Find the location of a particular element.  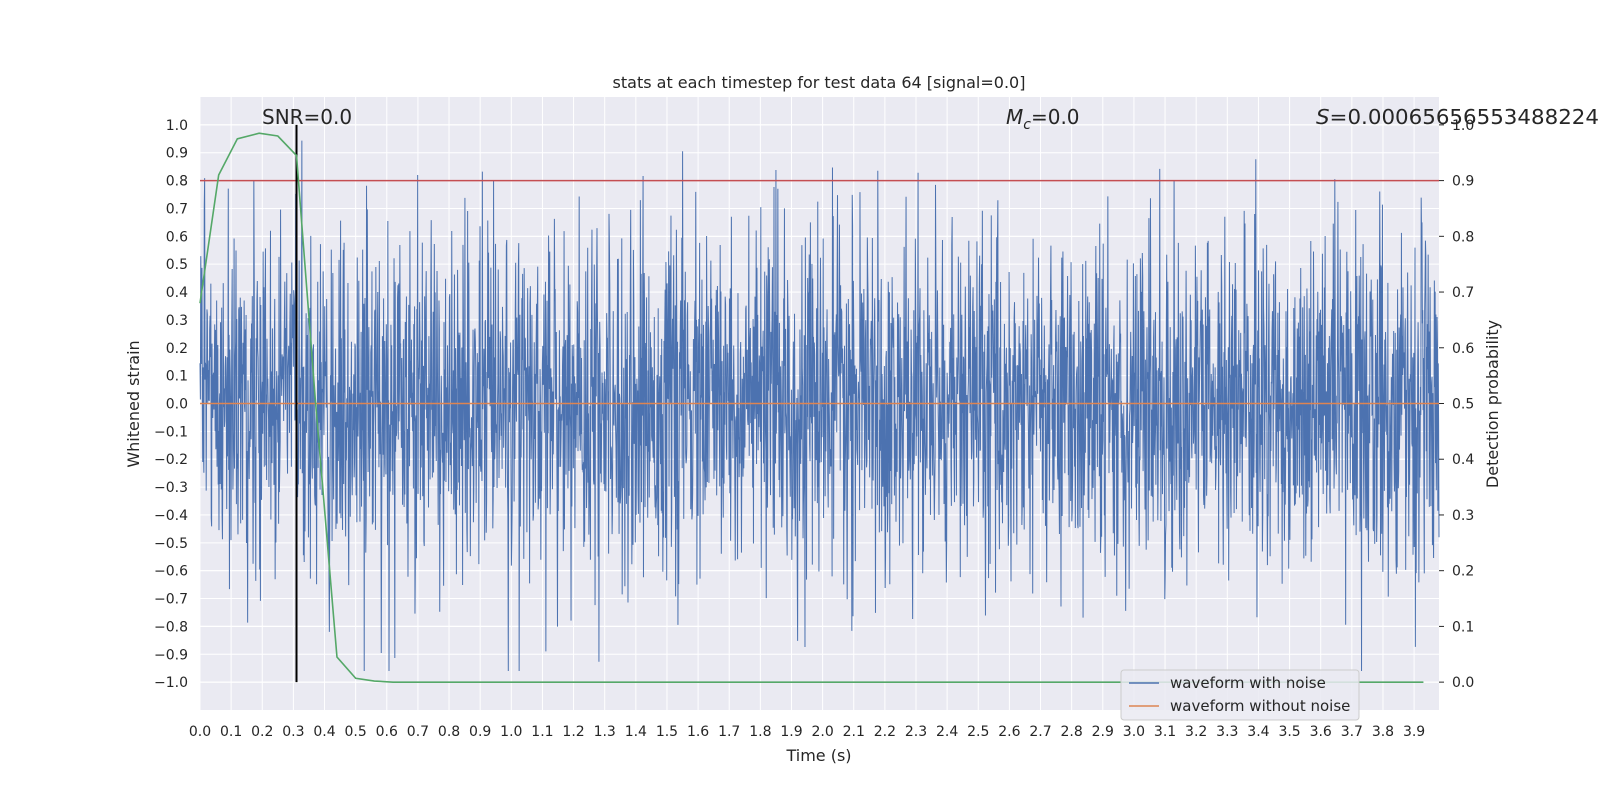

y-tick-label: 0.4 is located at coordinates (177, 293).